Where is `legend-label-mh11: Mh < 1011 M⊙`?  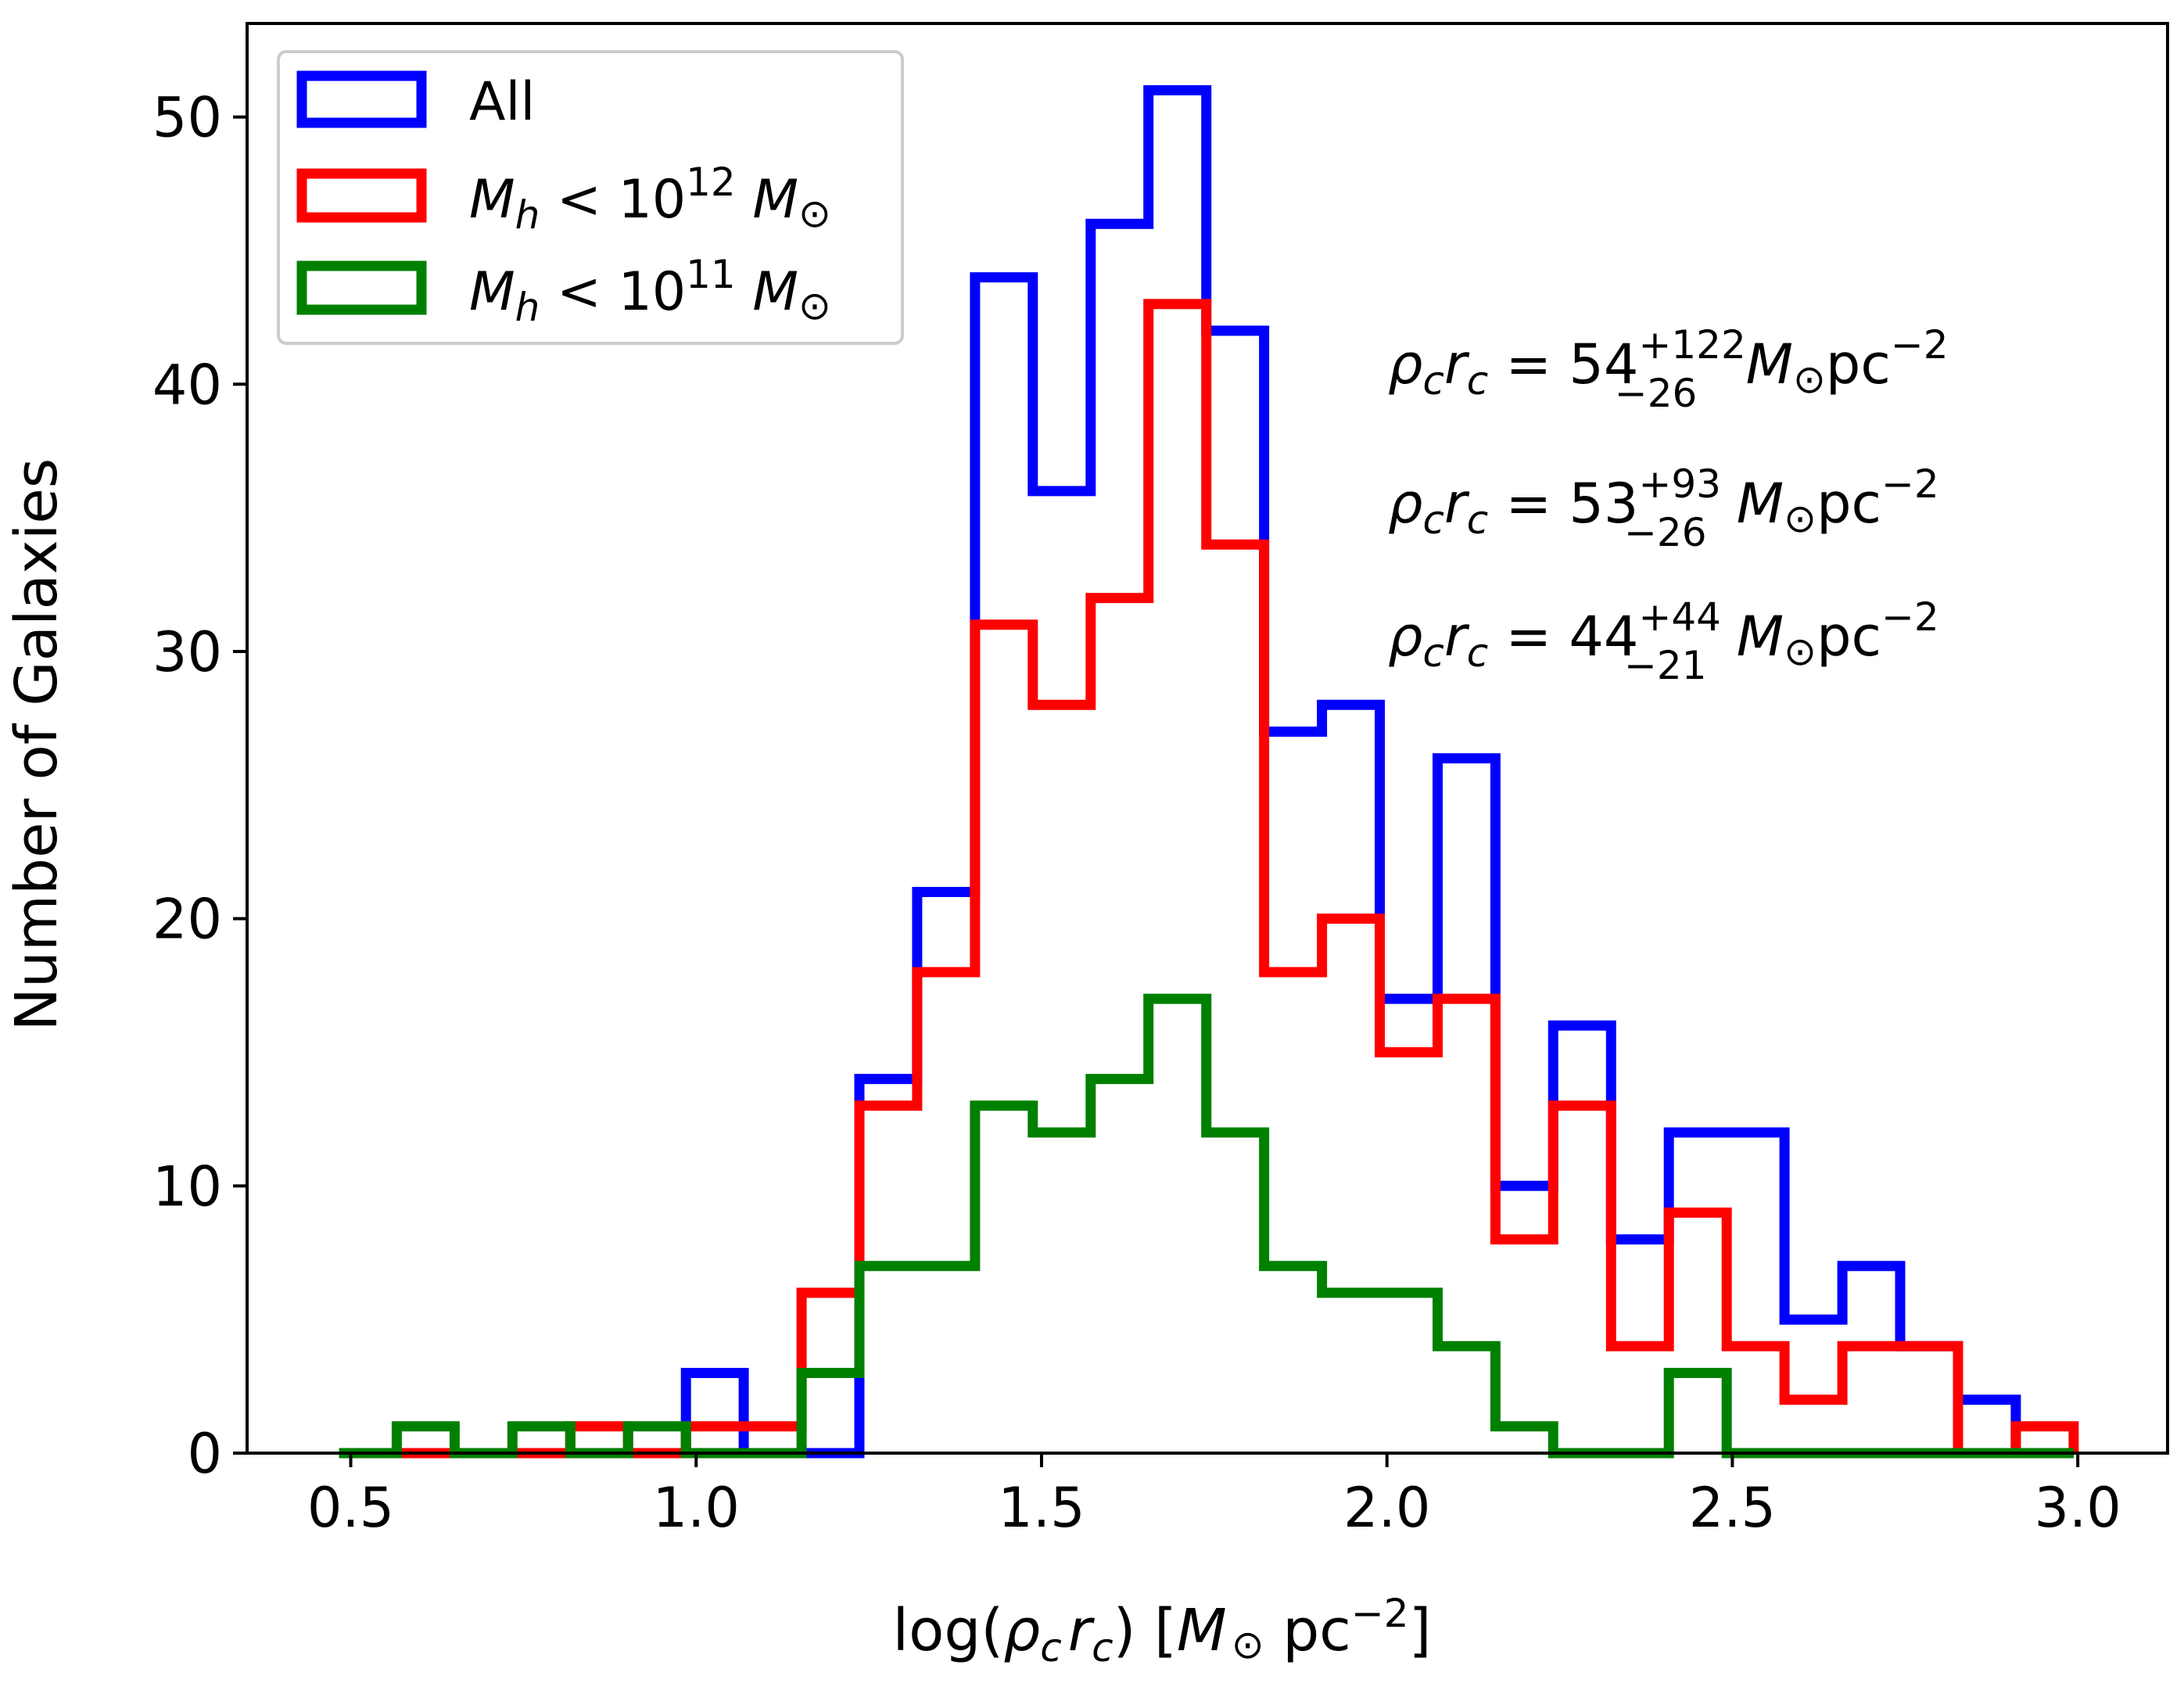 legend-label-mh11: Mh < 1011 M⊙ is located at coordinates (650, 291).